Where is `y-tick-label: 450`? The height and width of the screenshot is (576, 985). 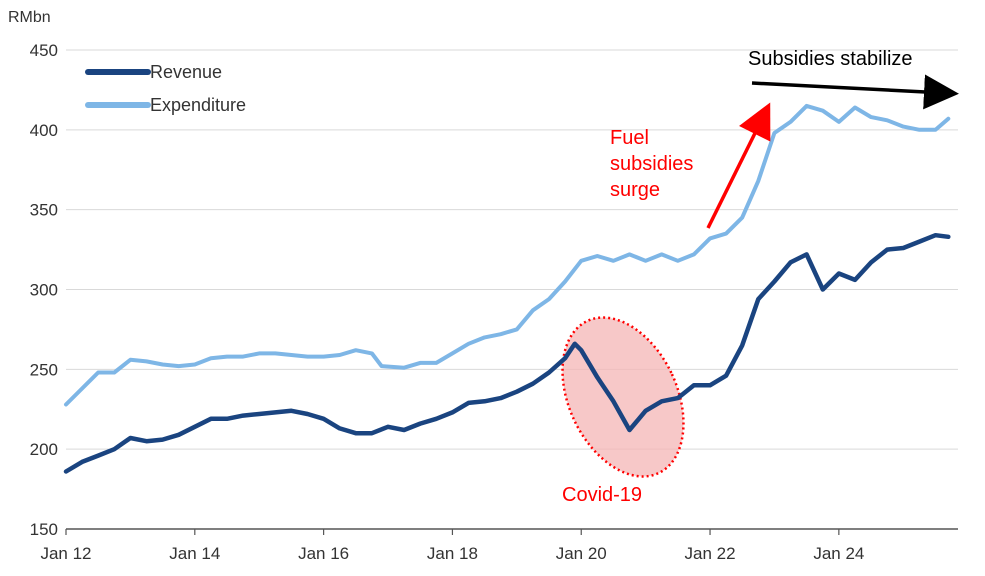 y-tick-label: 450 is located at coordinates (44, 50).